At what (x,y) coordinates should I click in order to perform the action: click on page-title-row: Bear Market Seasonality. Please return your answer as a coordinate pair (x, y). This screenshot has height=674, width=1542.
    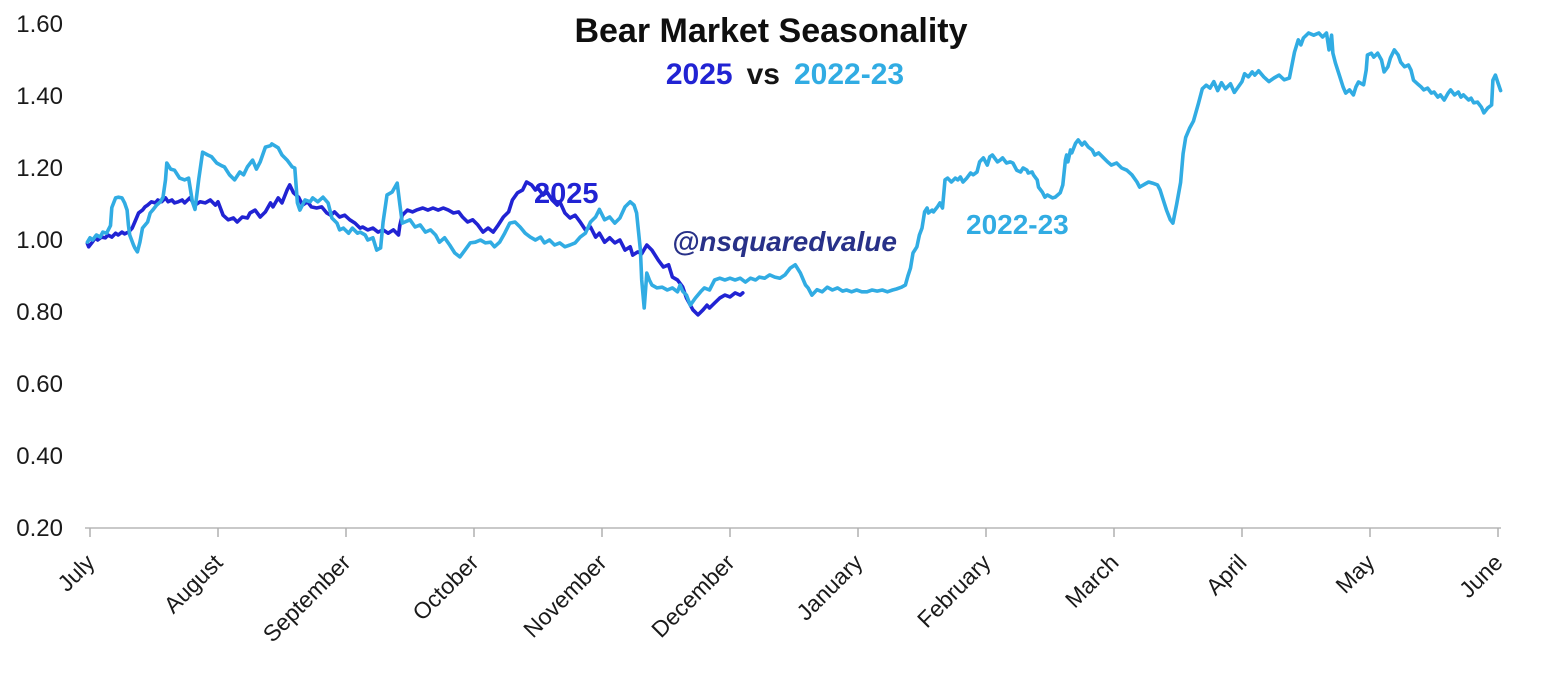
    Looking at the image, I should click on (771, 31).